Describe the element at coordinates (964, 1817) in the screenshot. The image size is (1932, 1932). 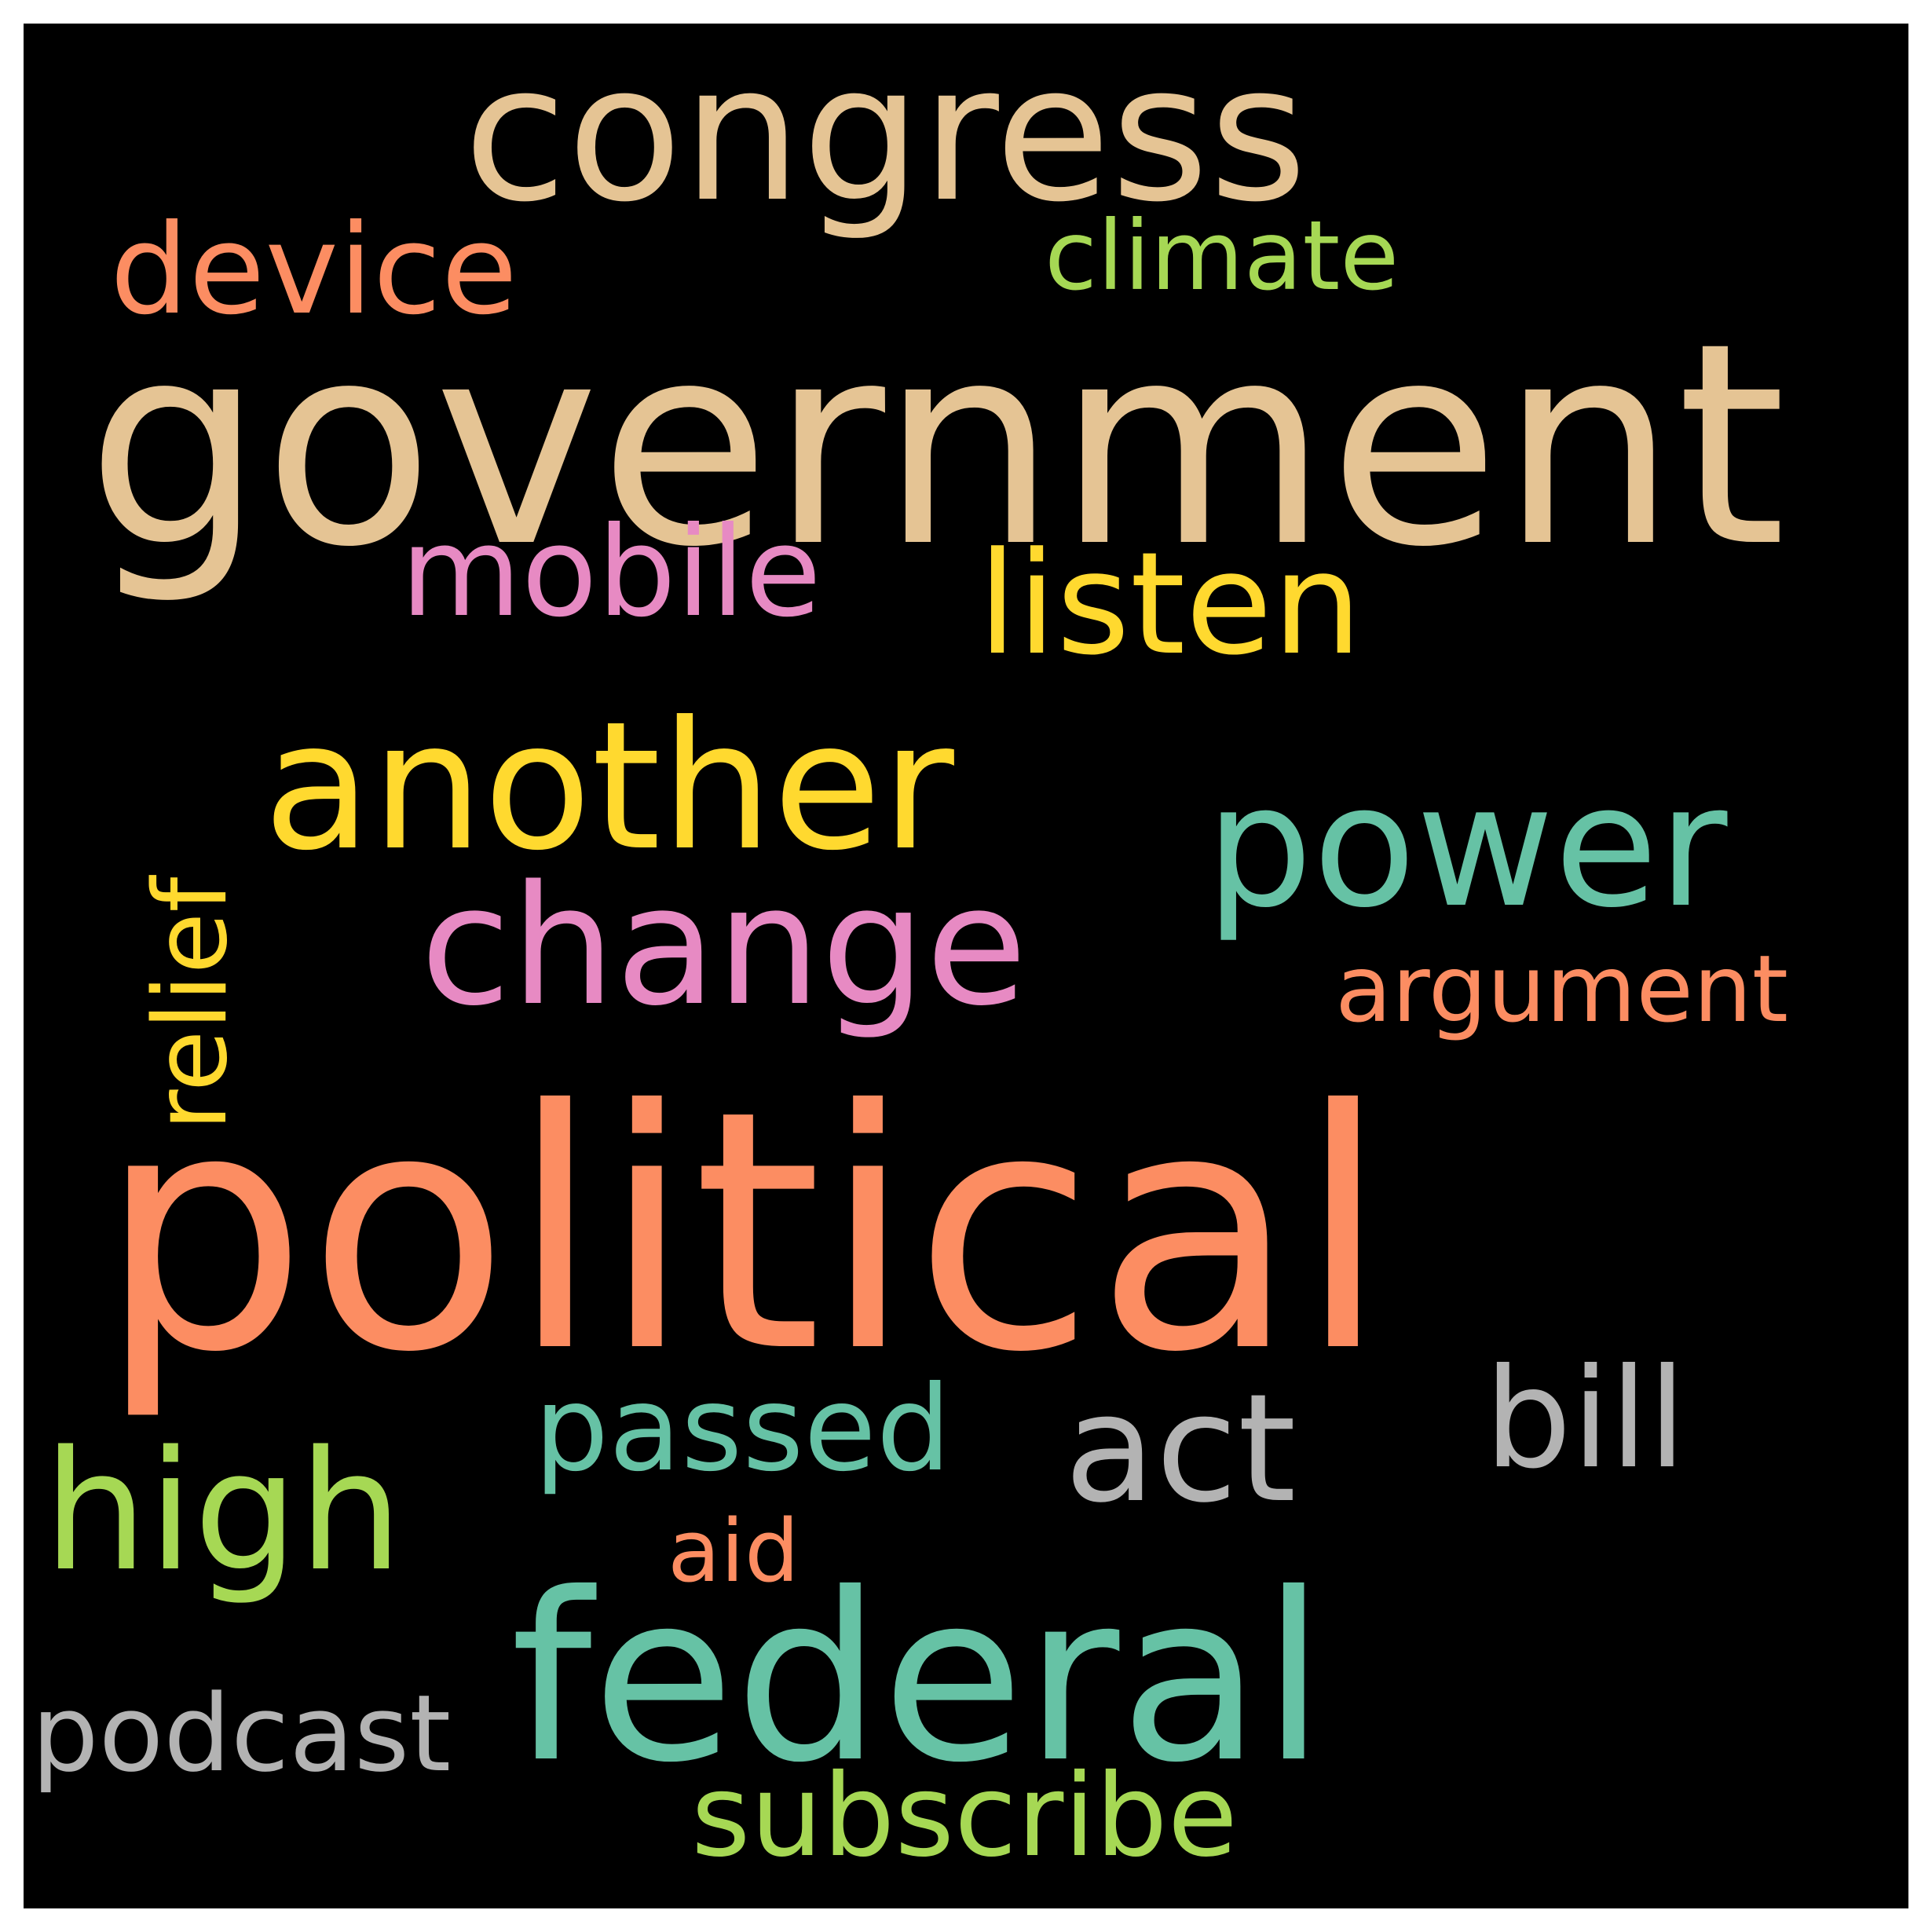
I see `word-subscribe: subscribe` at that location.